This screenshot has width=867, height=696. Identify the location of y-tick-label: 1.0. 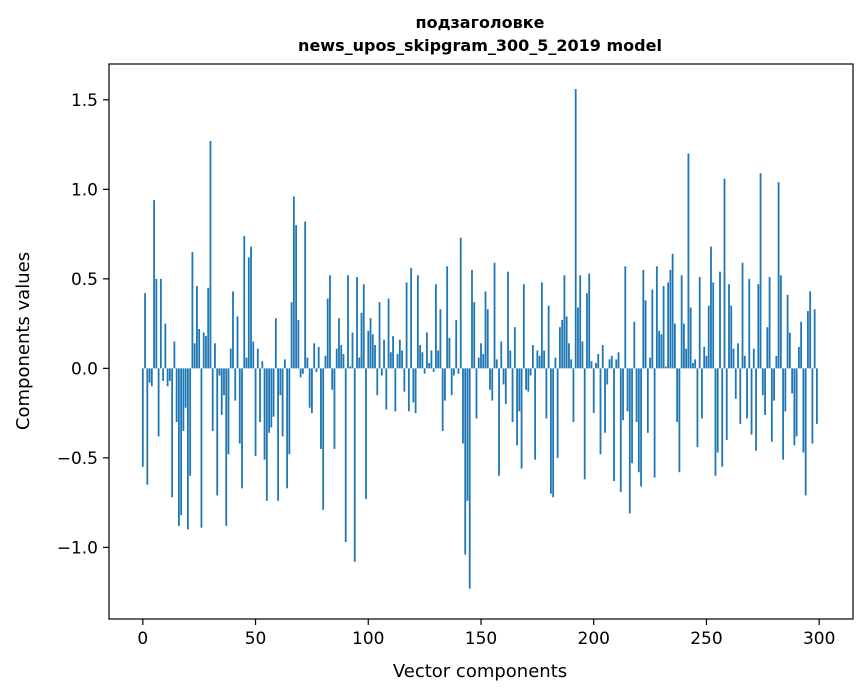
(84, 190).